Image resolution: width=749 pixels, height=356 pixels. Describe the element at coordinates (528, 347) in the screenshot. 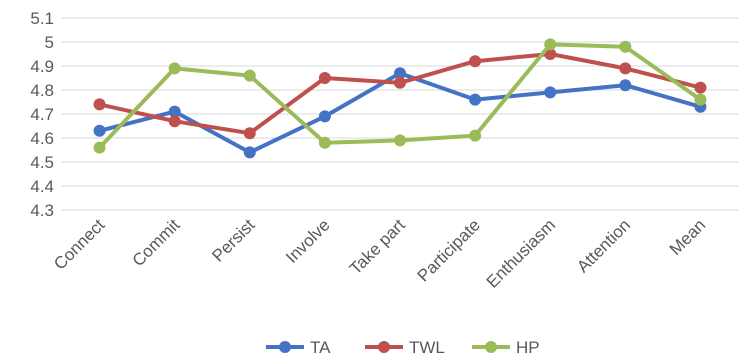

I see `legend-label: HP` at that location.